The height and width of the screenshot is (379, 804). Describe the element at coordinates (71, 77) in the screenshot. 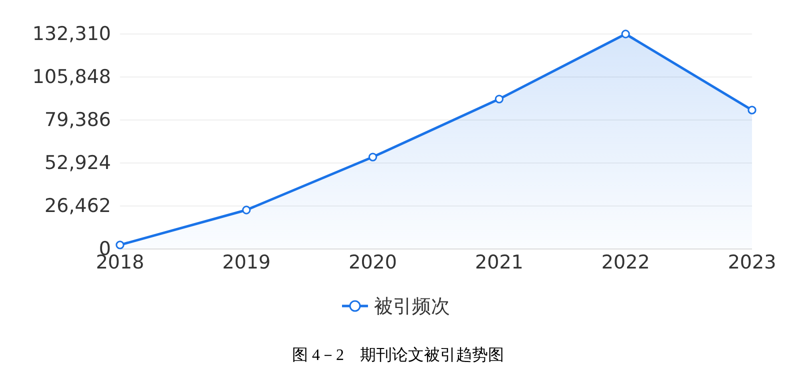

I see `y-tick-label: 105,848` at that location.